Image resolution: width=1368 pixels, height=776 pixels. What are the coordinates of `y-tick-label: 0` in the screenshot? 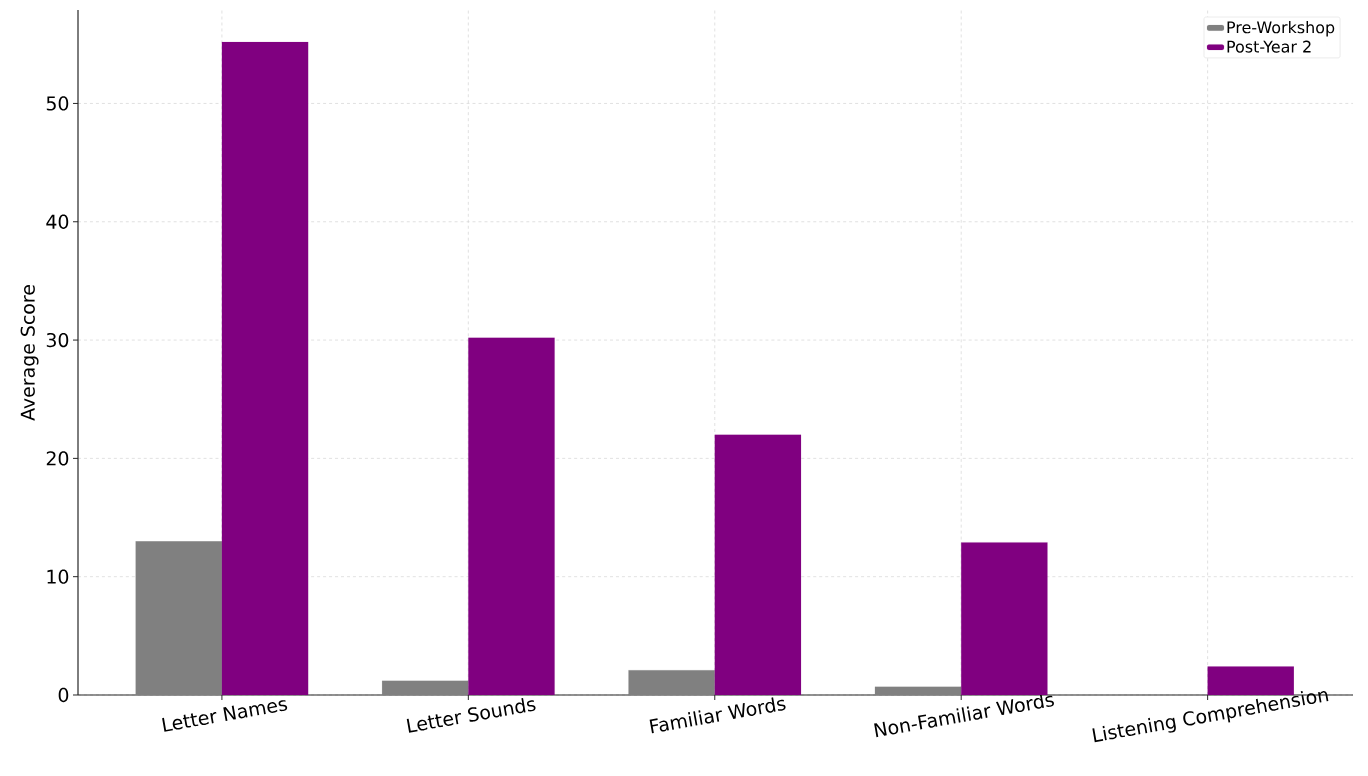 It's located at (63, 695).